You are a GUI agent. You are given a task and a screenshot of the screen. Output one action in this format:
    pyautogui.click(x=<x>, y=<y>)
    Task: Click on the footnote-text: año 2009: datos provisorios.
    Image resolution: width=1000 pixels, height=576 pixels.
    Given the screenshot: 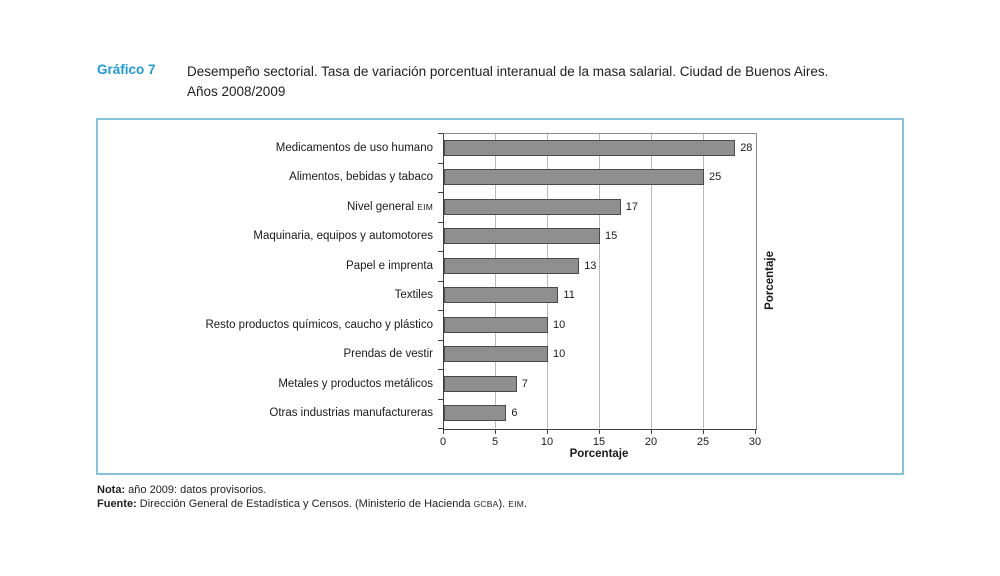 What is the action you would take?
    pyautogui.click(x=196, y=490)
    